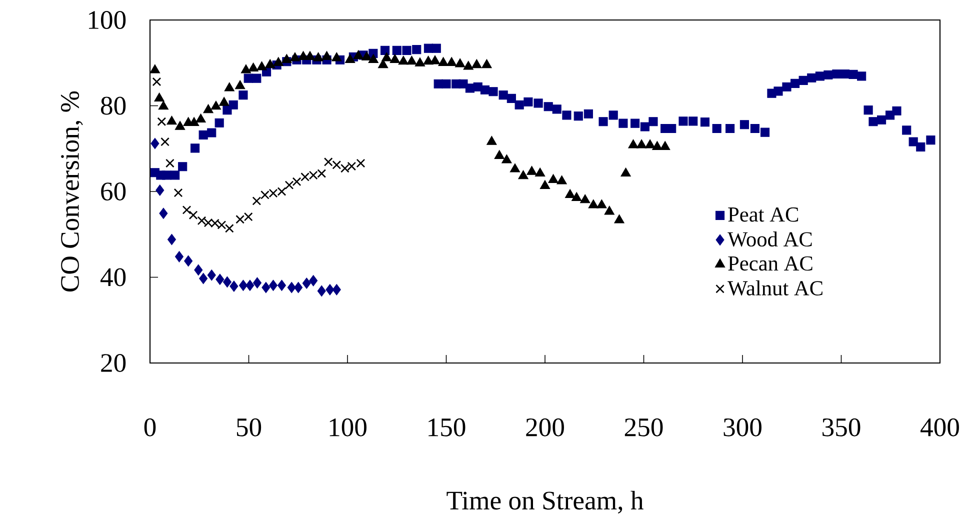 The image size is (972, 518). What do you see at coordinates (113, 191) in the screenshot?
I see `y-tick-label: 60` at bounding box center [113, 191].